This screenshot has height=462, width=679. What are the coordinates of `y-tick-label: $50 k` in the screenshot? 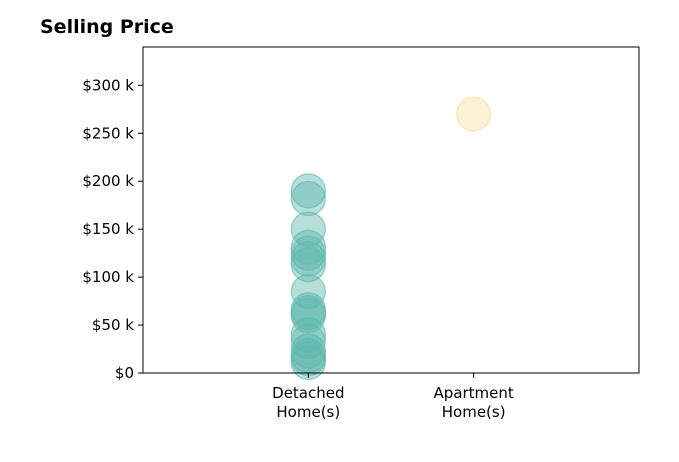 It's located at (113, 325).